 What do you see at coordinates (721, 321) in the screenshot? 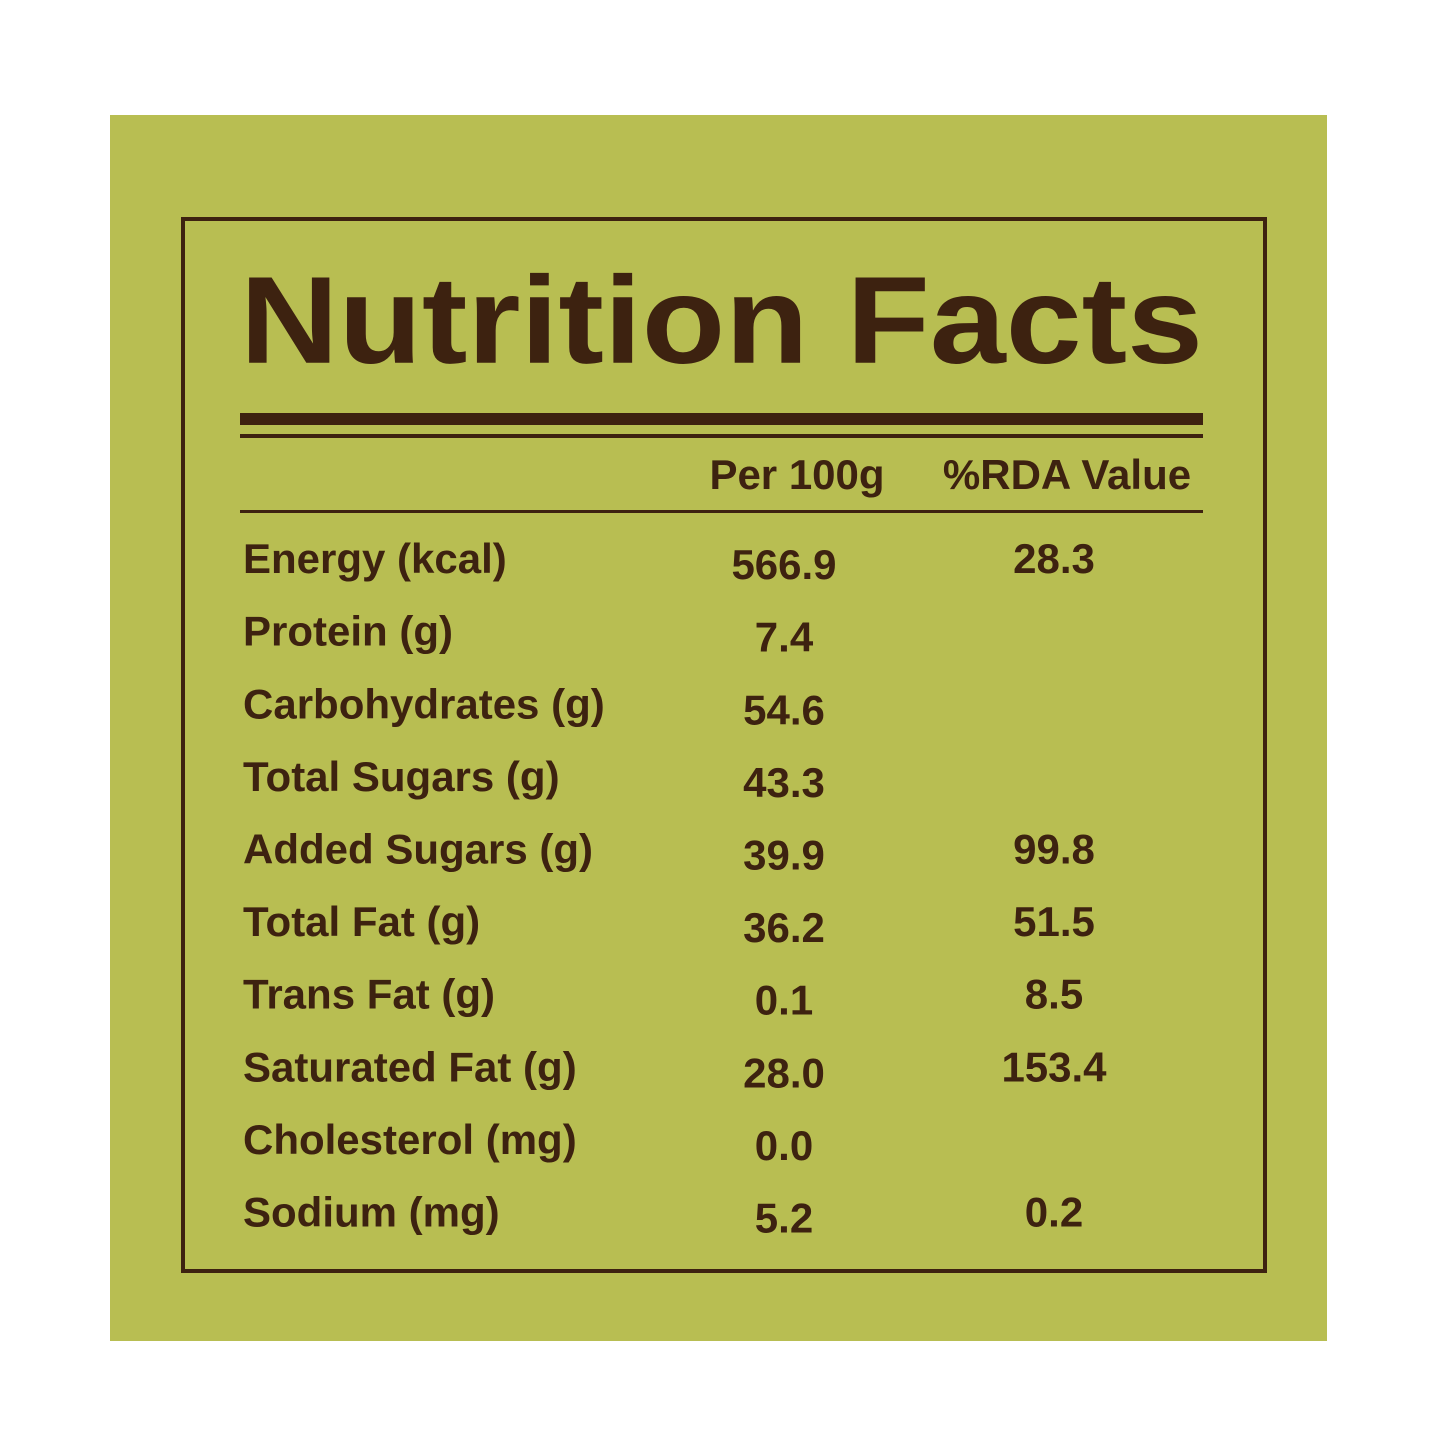
I see `title: Nutrition Facts` at bounding box center [721, 321].